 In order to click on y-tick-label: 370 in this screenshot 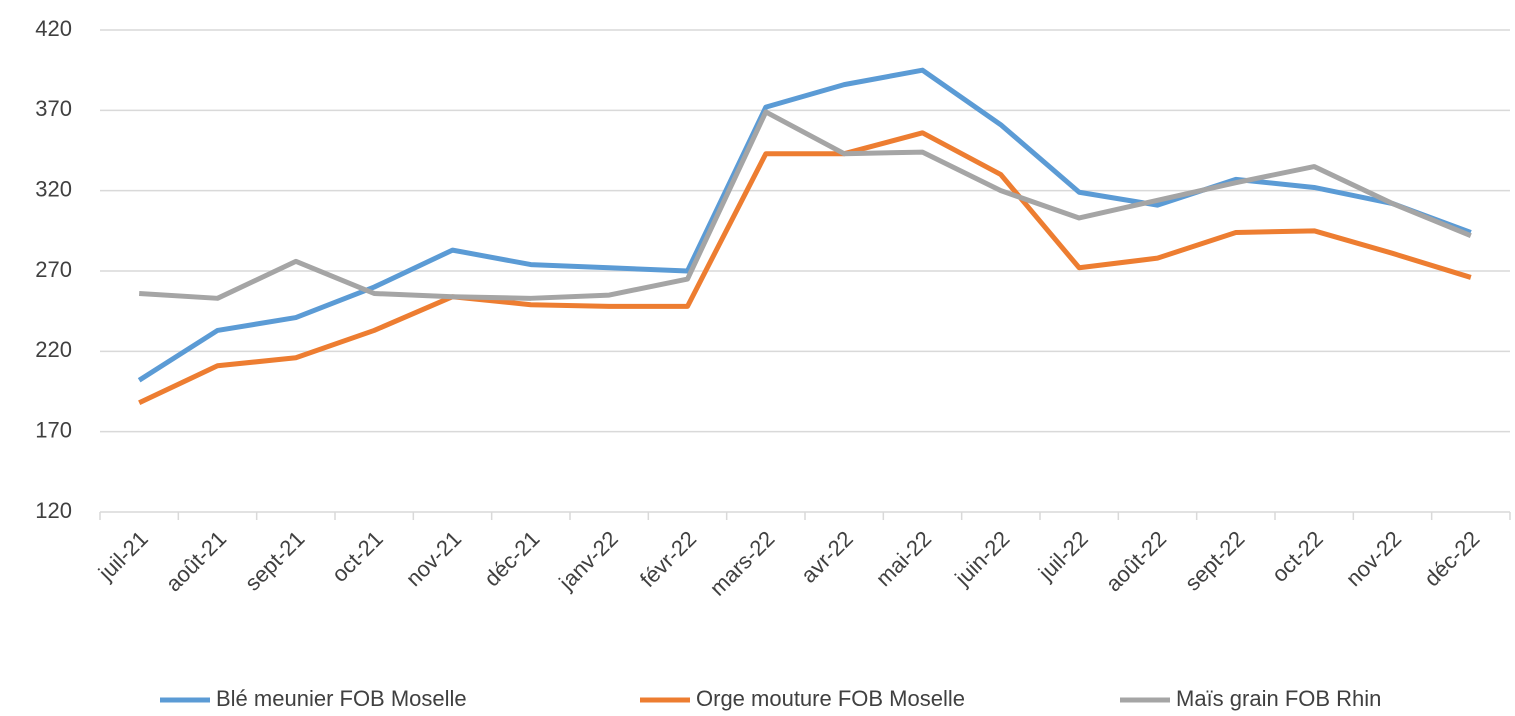, I will do `click(53, 108)`.